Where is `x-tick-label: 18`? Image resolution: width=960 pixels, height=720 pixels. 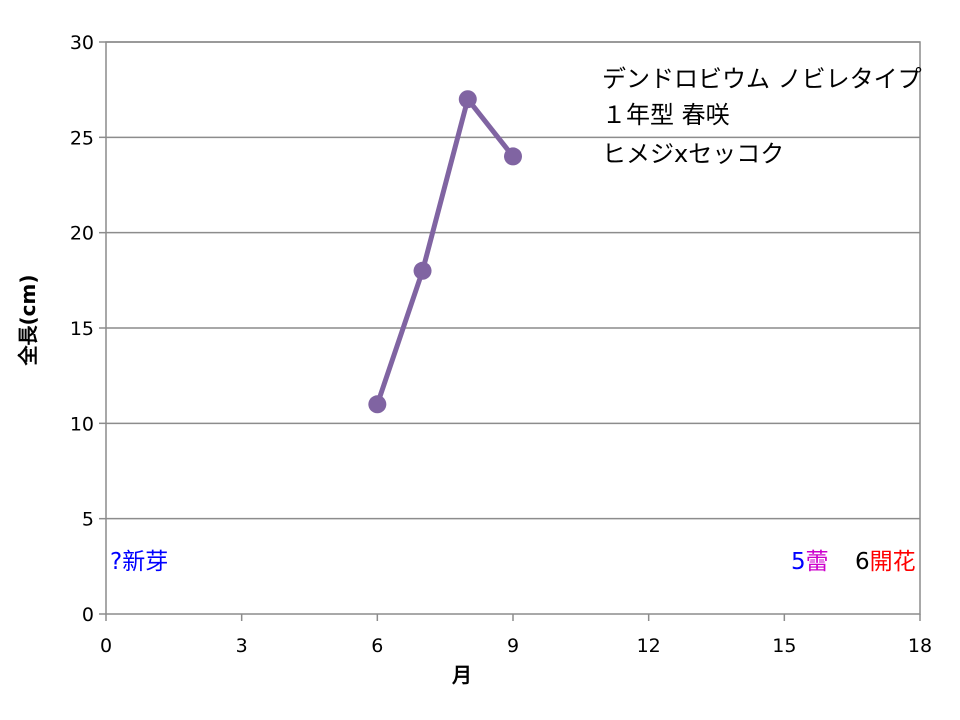
x-tick-label: 18 is located at coordinates (920, 646).